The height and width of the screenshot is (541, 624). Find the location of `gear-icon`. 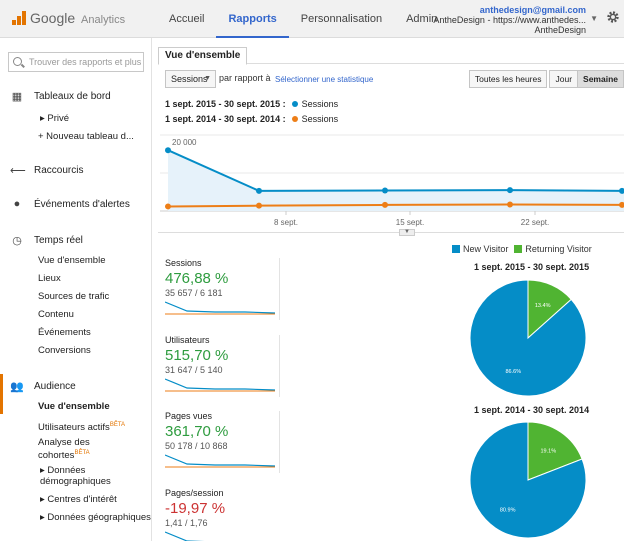

gear-icon is located at coordinates (613, 17).